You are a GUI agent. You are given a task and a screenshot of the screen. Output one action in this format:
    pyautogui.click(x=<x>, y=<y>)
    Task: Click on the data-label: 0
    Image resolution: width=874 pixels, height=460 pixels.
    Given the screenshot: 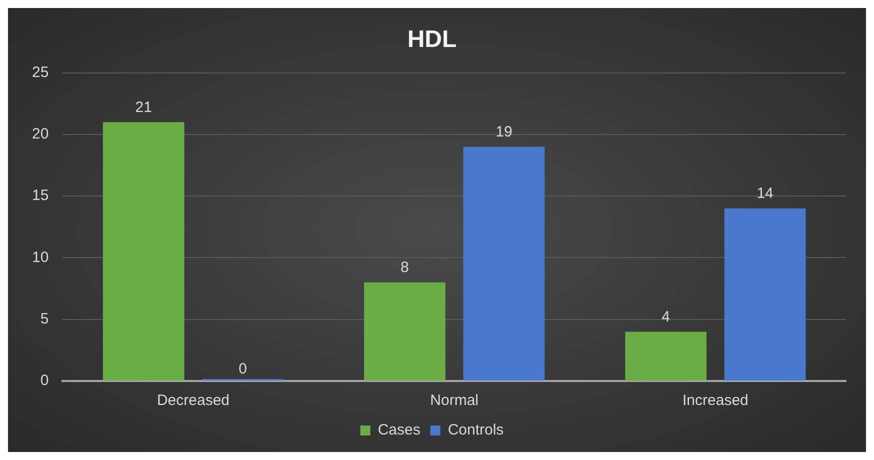 What is the action you would take?
    pyautogui.click(x=243, y=369)
    